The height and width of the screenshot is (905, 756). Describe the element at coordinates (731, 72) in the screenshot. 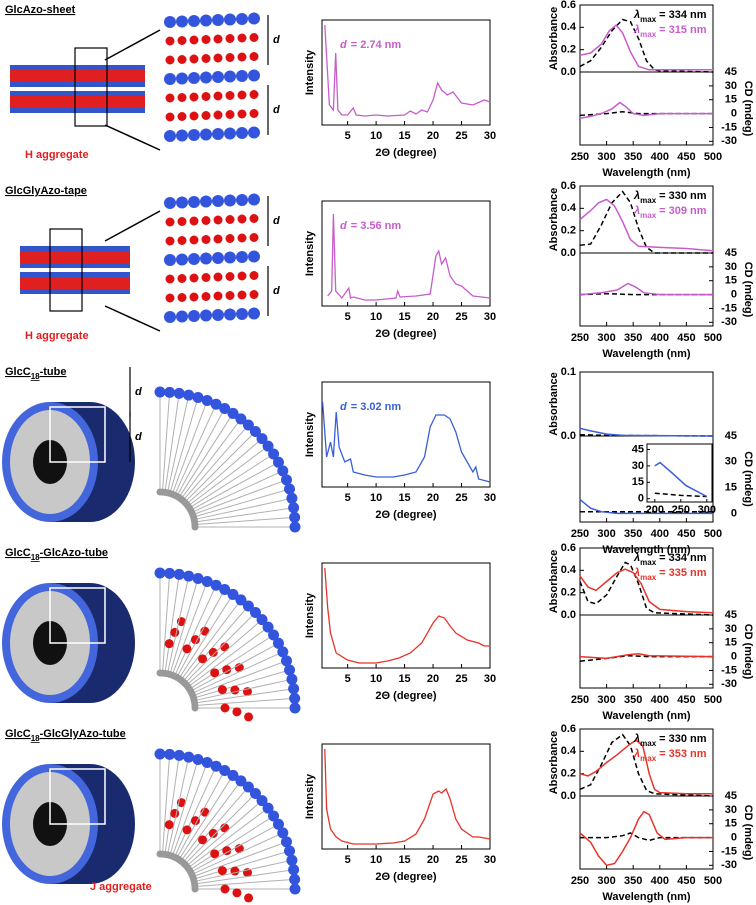

I see `y2-tick-label: 45` at that location.